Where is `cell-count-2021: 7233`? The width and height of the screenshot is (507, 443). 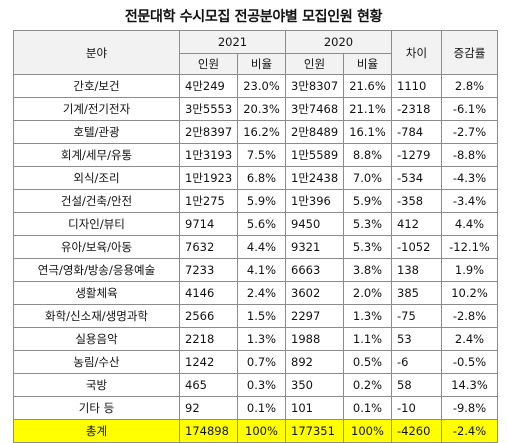 cell-count-2021: 7233 is located at coordinates (208, 270).